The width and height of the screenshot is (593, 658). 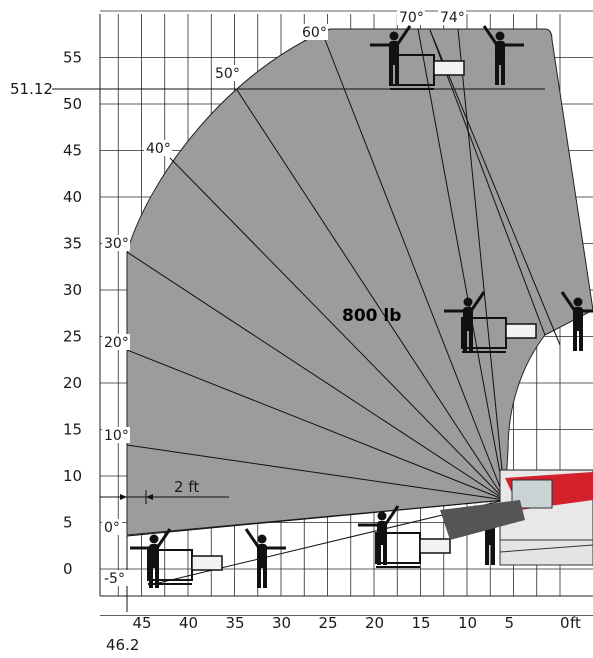 I want to click on y-tick-label: 30, so click(x=72, y=290).